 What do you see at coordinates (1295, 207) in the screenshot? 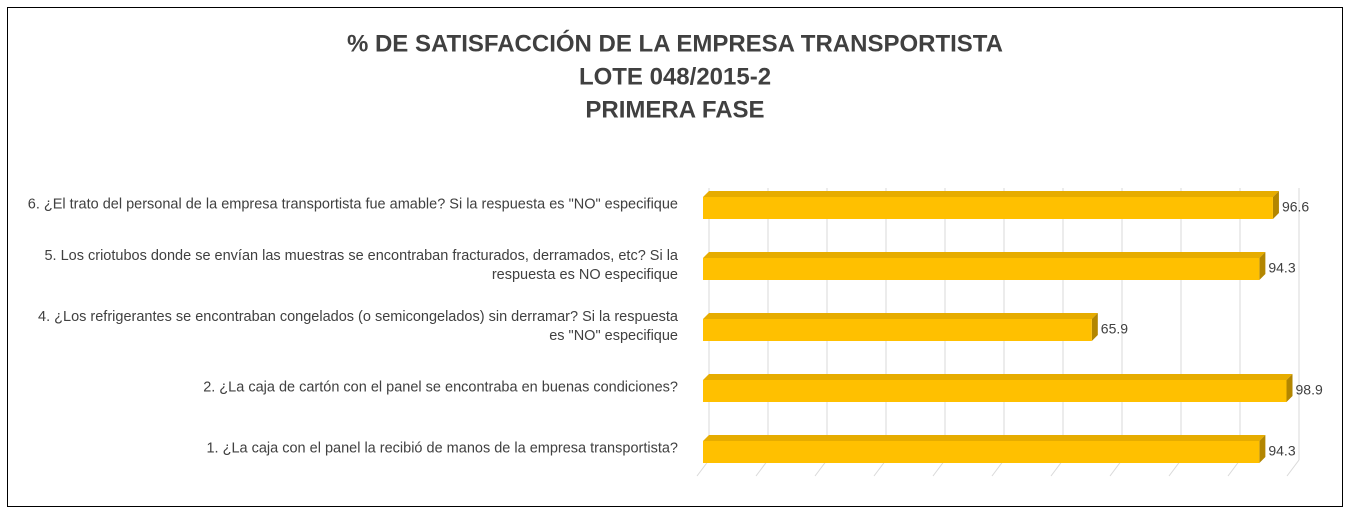
I see `value-label: 96.6` at bounding box center [1295, 207].